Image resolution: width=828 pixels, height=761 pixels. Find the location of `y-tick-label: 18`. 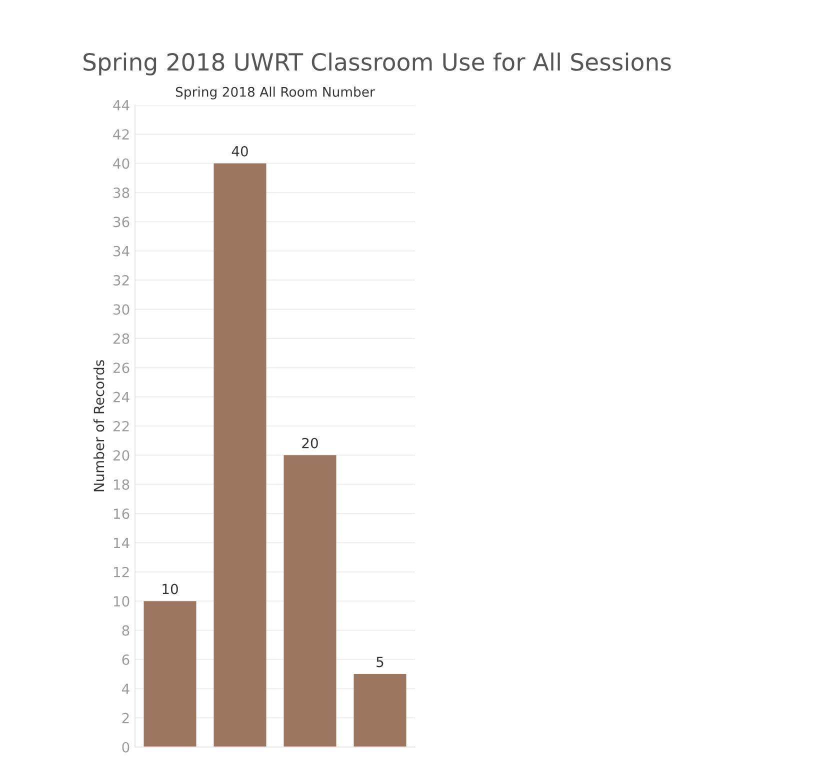

y-tick-label: 18 is located at coordinates (122, 484).